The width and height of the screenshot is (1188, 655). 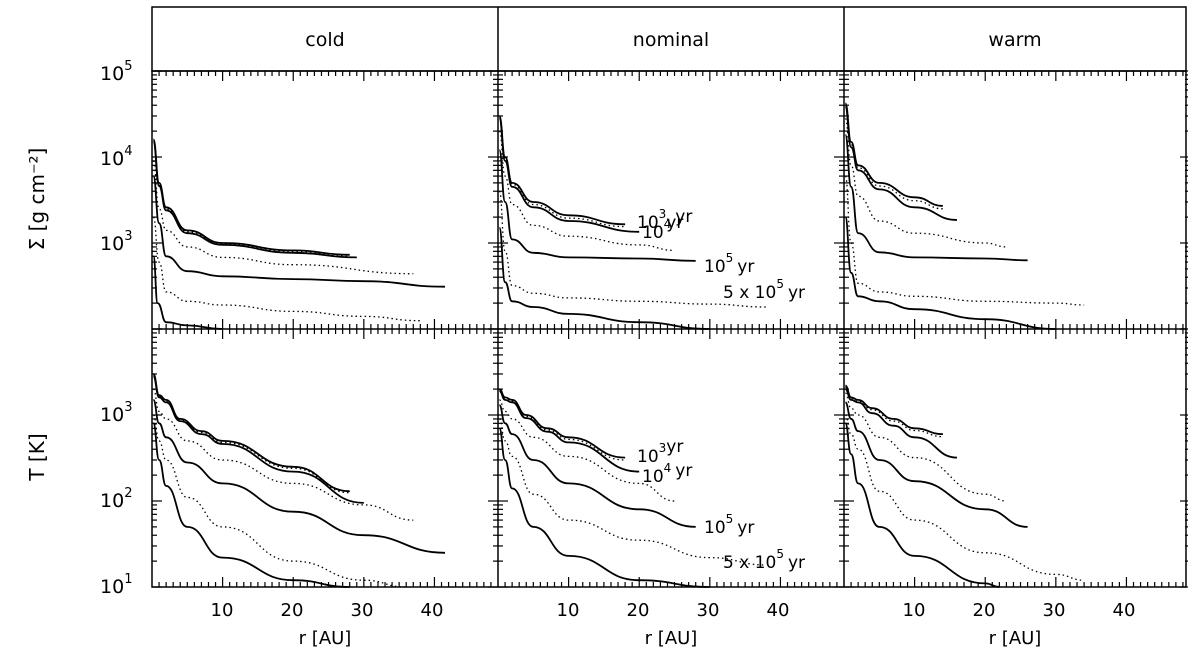 I want to click on time-label-1e3-temperature: 103yr, so click(x=660, y=452).